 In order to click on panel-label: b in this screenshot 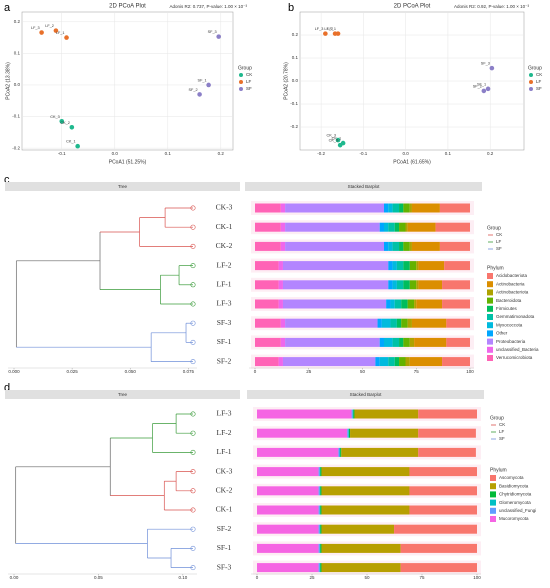, I will do `click(291, 8)`.